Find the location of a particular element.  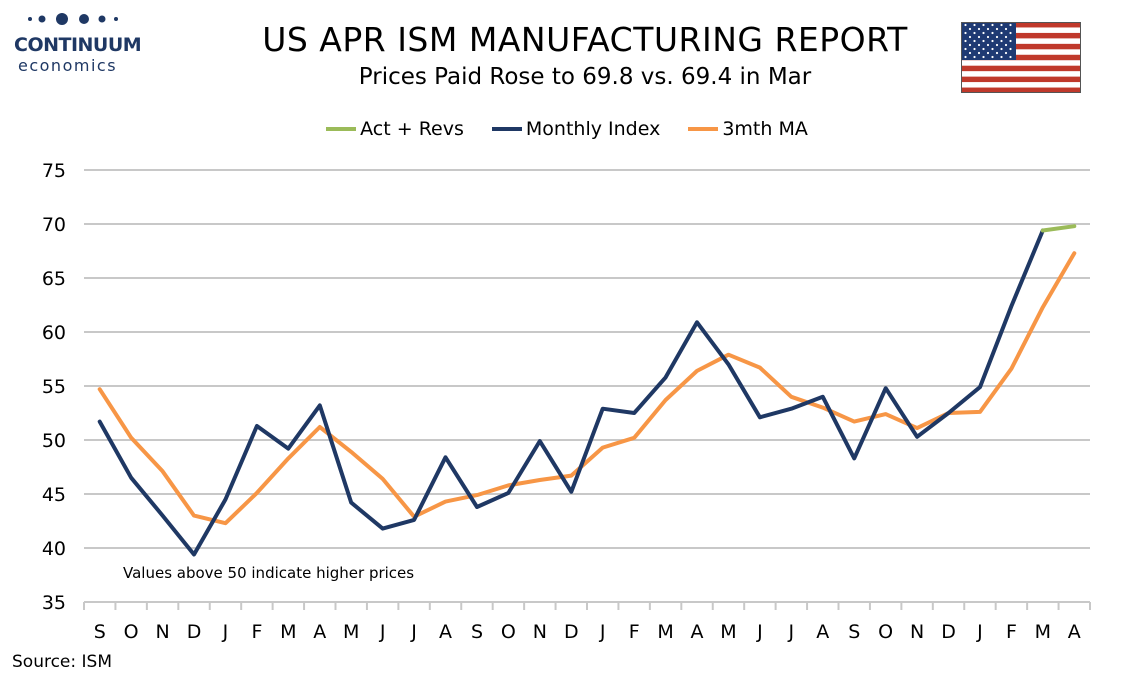

y-tick-label: 35 is located at coordinates (54, 603).